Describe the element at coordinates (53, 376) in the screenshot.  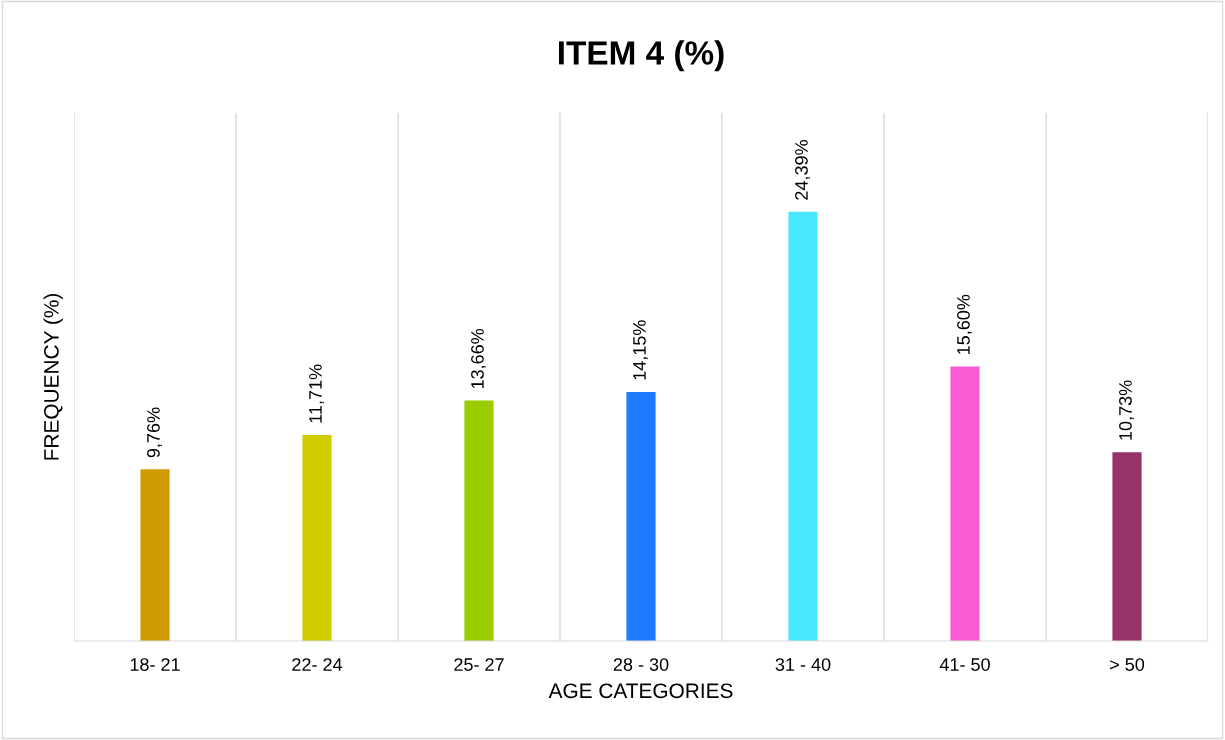
I see `y-axis-title: FREQUENCY (%)` at that location.